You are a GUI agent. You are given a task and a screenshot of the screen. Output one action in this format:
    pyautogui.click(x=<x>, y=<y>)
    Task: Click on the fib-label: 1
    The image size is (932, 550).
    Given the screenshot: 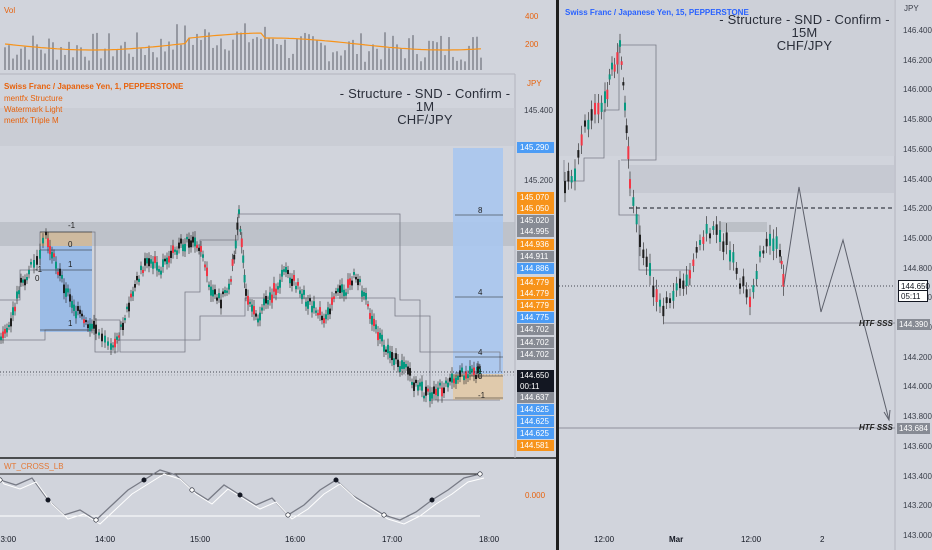 What is the action you would take?
    pyautogui.click(x=480, y=369)
    